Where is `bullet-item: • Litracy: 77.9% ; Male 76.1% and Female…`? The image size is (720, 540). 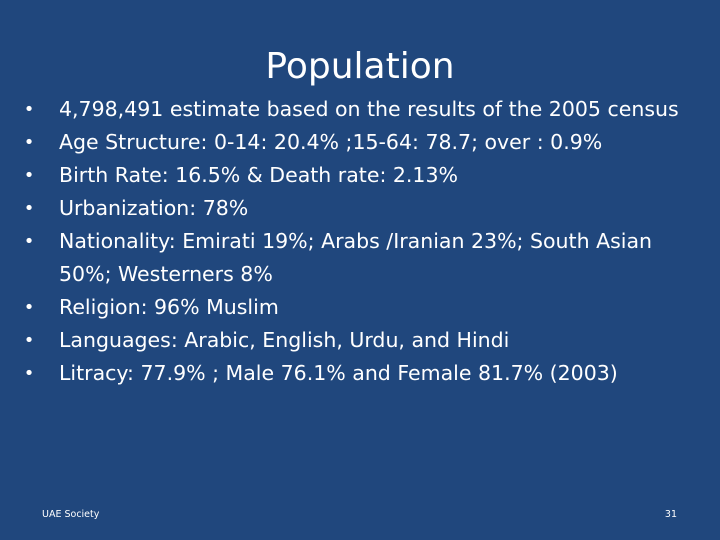
bullet-item: • Litracy: 77.9% ; Male 76.1% and Female… is located at coordinates (362, 373).